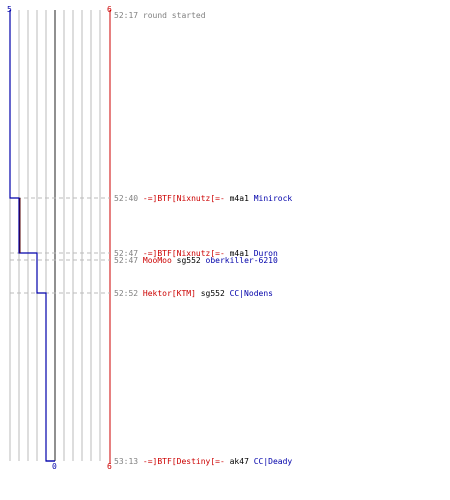 This screenshot has width=450, height=500. What do you see at coordinates (9, 9) in the screenshot?
I see `left-top-label: 5` at bounding box center [9, 9].